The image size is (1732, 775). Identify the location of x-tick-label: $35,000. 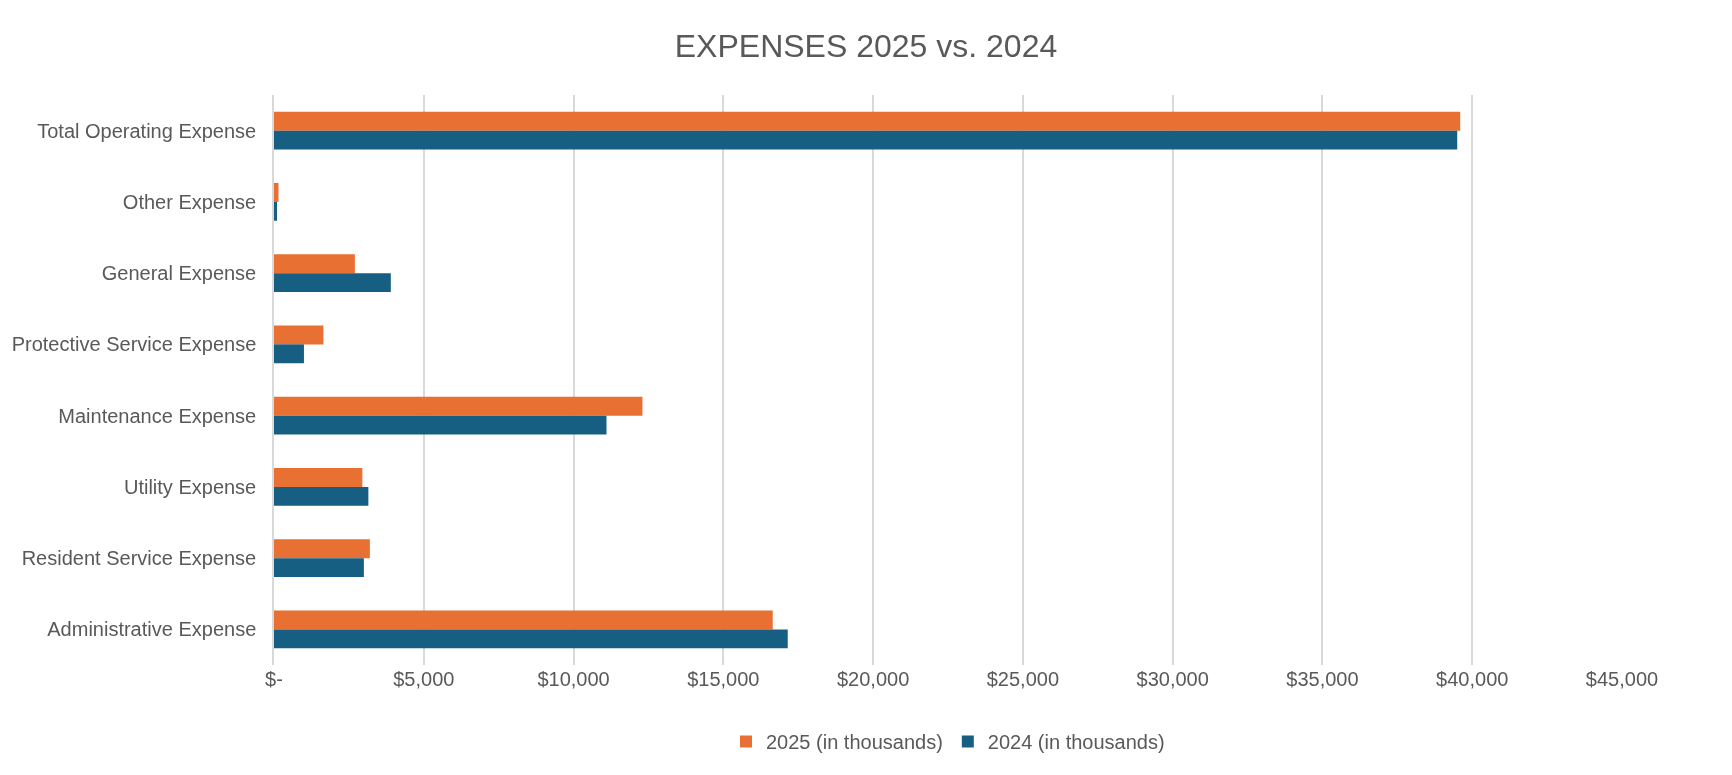
(1322, 679).